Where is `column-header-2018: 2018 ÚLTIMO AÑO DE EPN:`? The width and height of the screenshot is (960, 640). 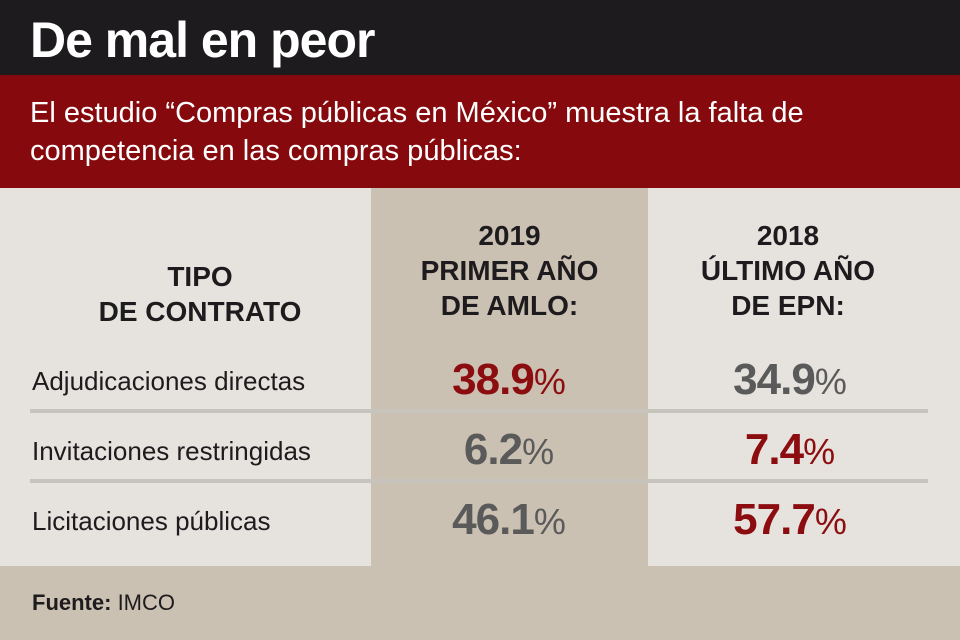 column-header-2018: 2018 ÚLTIMO AÑO DE EPN: is located at coordinates (788, 270).